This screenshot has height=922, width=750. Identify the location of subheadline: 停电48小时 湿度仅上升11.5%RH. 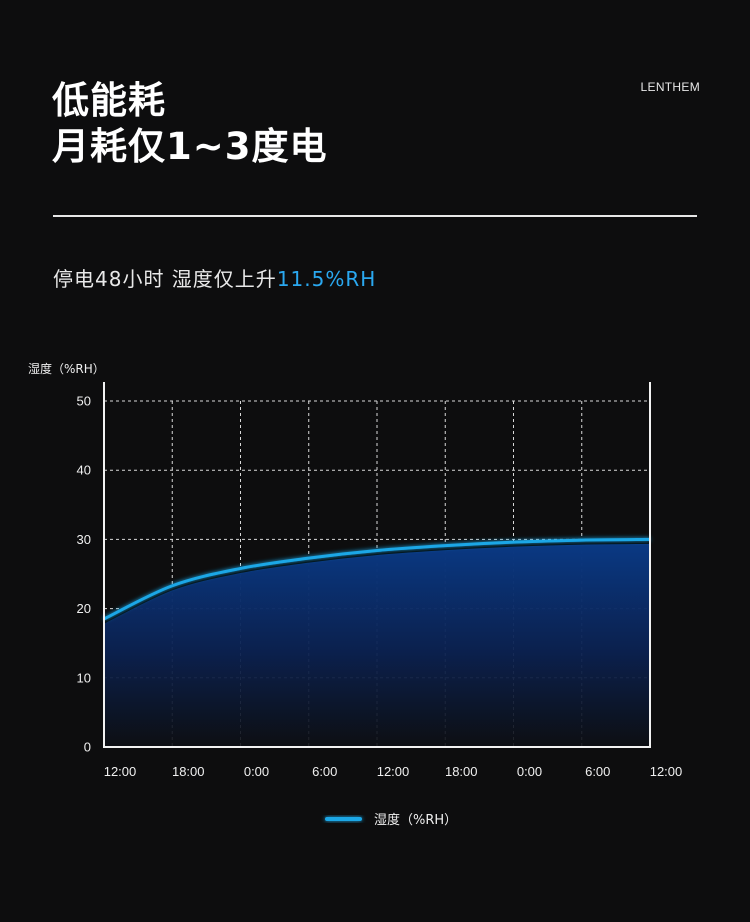
(214, 277).